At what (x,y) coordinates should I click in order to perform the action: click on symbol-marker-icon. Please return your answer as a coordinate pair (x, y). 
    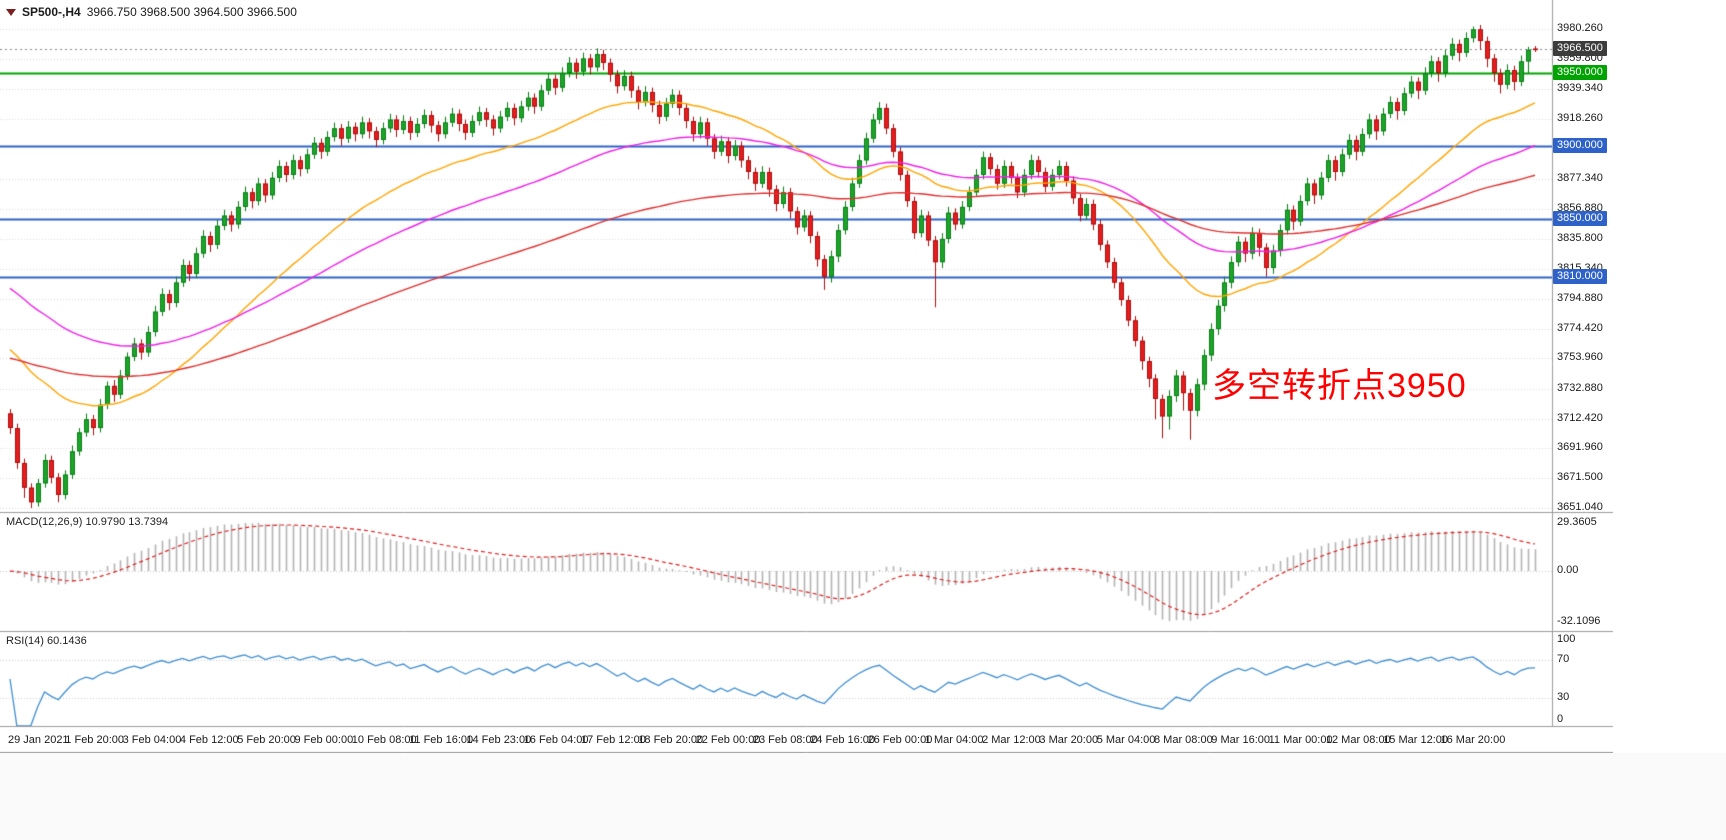
    Looking at the image, I should click on (11, 12).